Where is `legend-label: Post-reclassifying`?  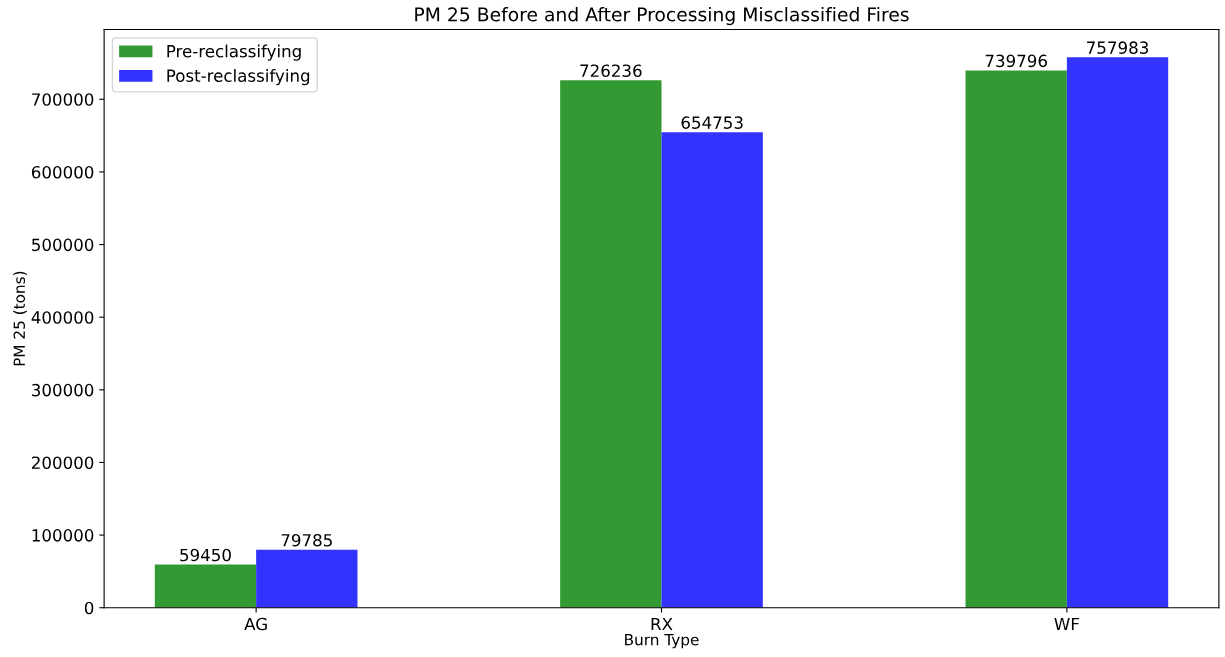 legend-label: Post-reclassifying is located at coordinates (238, 77).